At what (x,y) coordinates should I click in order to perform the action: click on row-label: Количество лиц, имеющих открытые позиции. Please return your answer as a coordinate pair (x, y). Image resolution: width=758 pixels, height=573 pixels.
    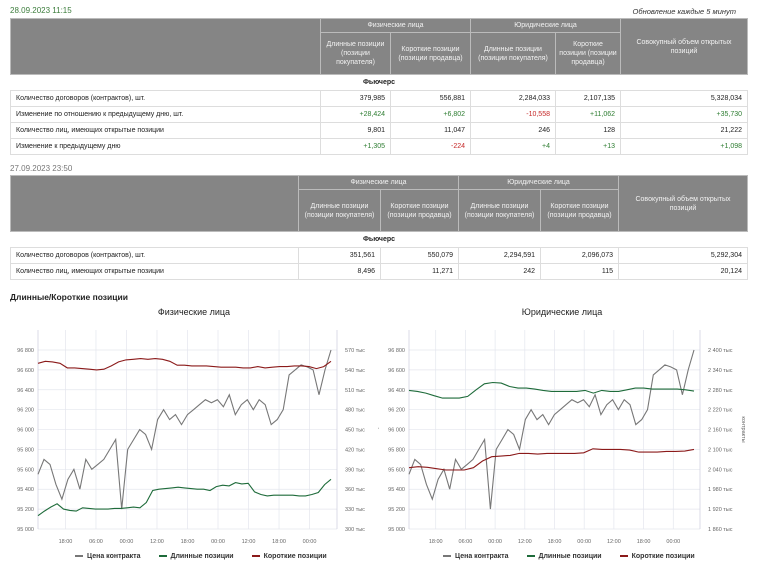
    Looking at the image, I should click on (154, 271).